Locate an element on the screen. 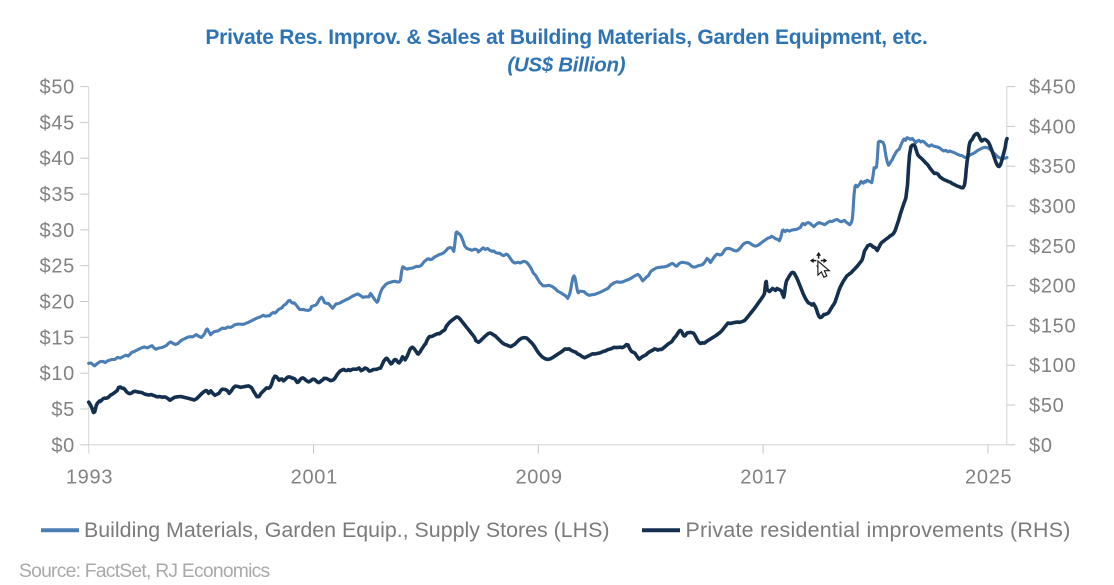 This screenshot has width=1114, height=585. svg-text: (US$ Billion) is located at coordinates (566, 65).